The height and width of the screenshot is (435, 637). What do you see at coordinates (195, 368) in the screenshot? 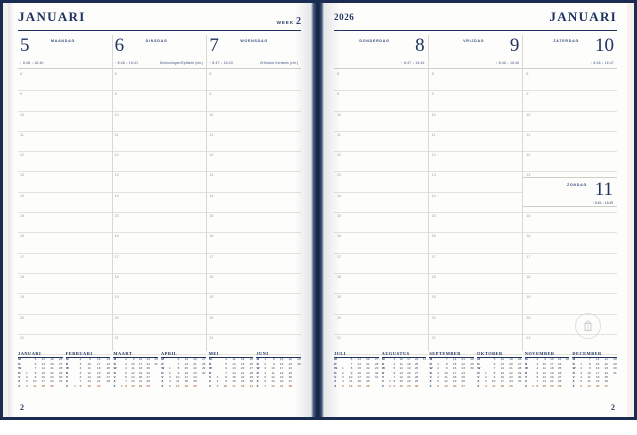
I see `mini-day-cell: 22` at bounding box center [195, 368].